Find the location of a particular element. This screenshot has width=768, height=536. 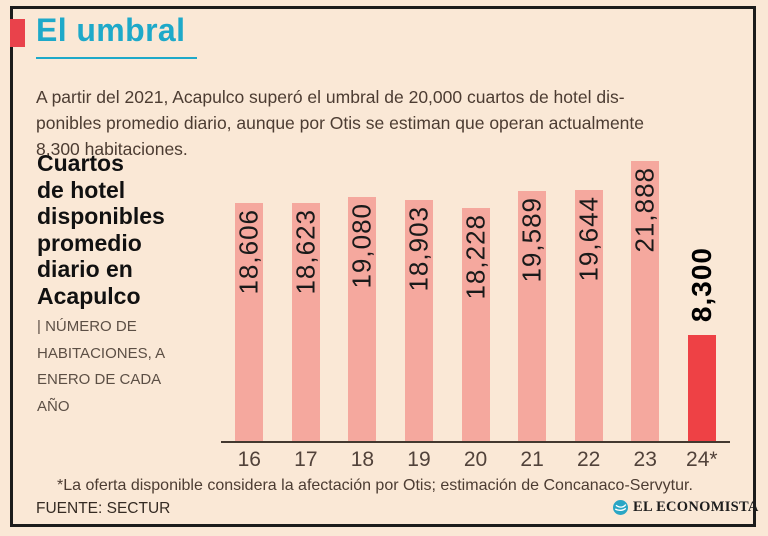

x-axis-tick-label: 19 is located at coordinates (419, 459).